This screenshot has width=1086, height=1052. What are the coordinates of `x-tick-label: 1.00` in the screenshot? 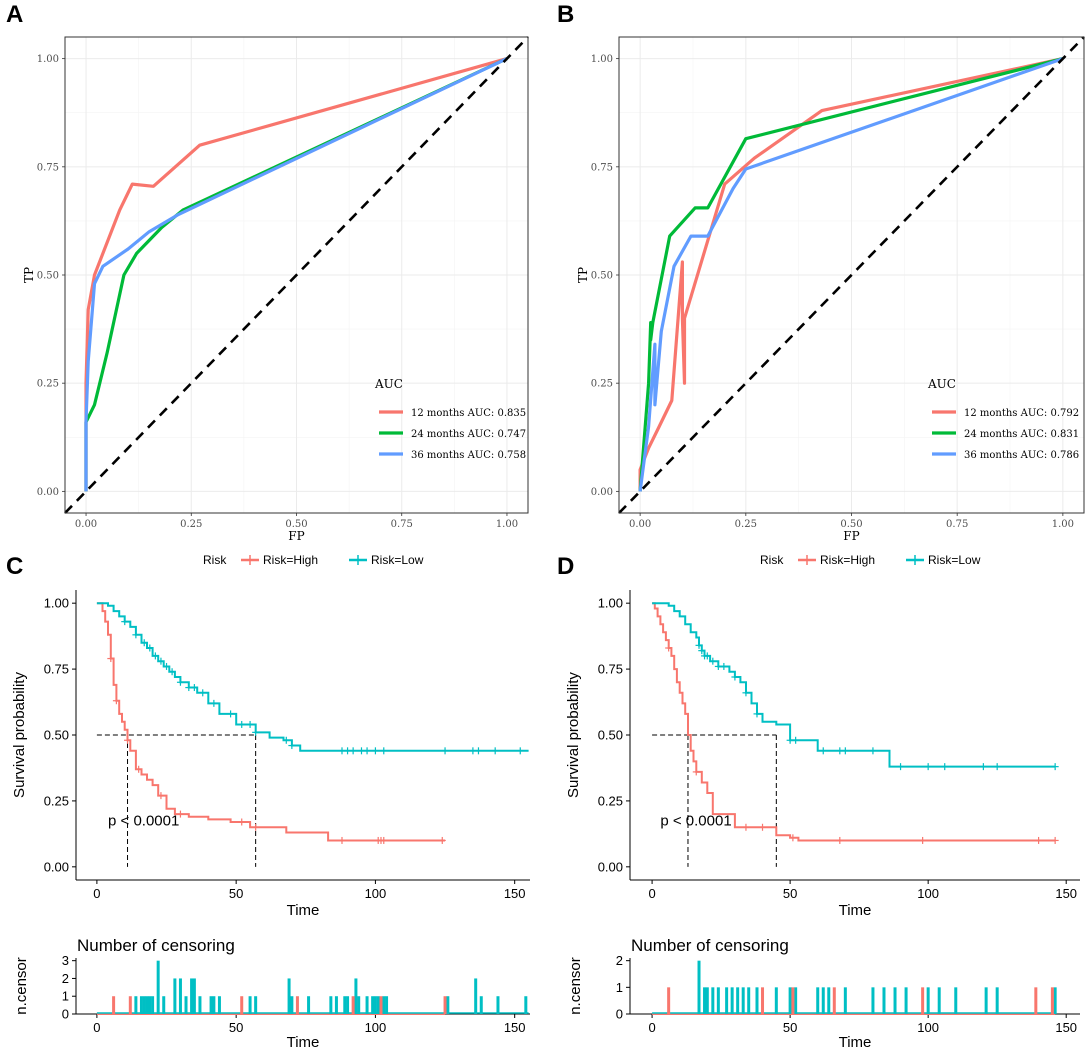 It's located at (1063, 524).